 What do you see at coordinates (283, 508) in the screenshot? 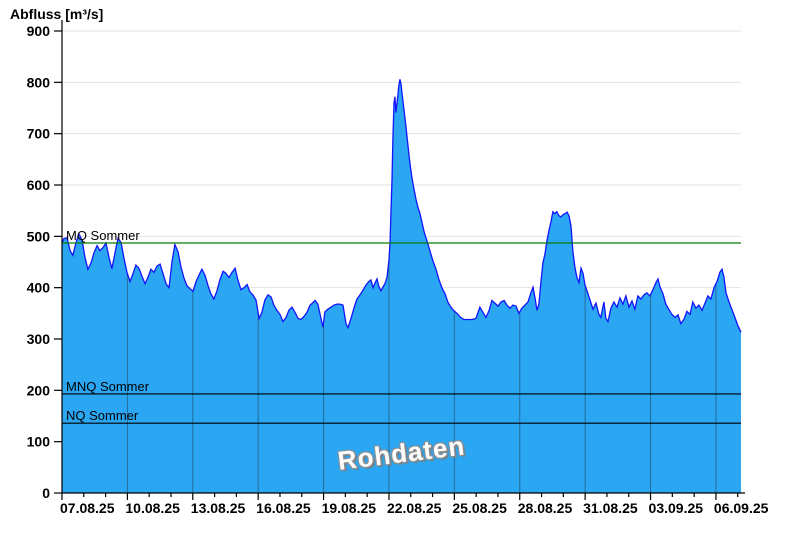
I see `x-tick-label: 16.08.25` at bounding box center [283, 508].